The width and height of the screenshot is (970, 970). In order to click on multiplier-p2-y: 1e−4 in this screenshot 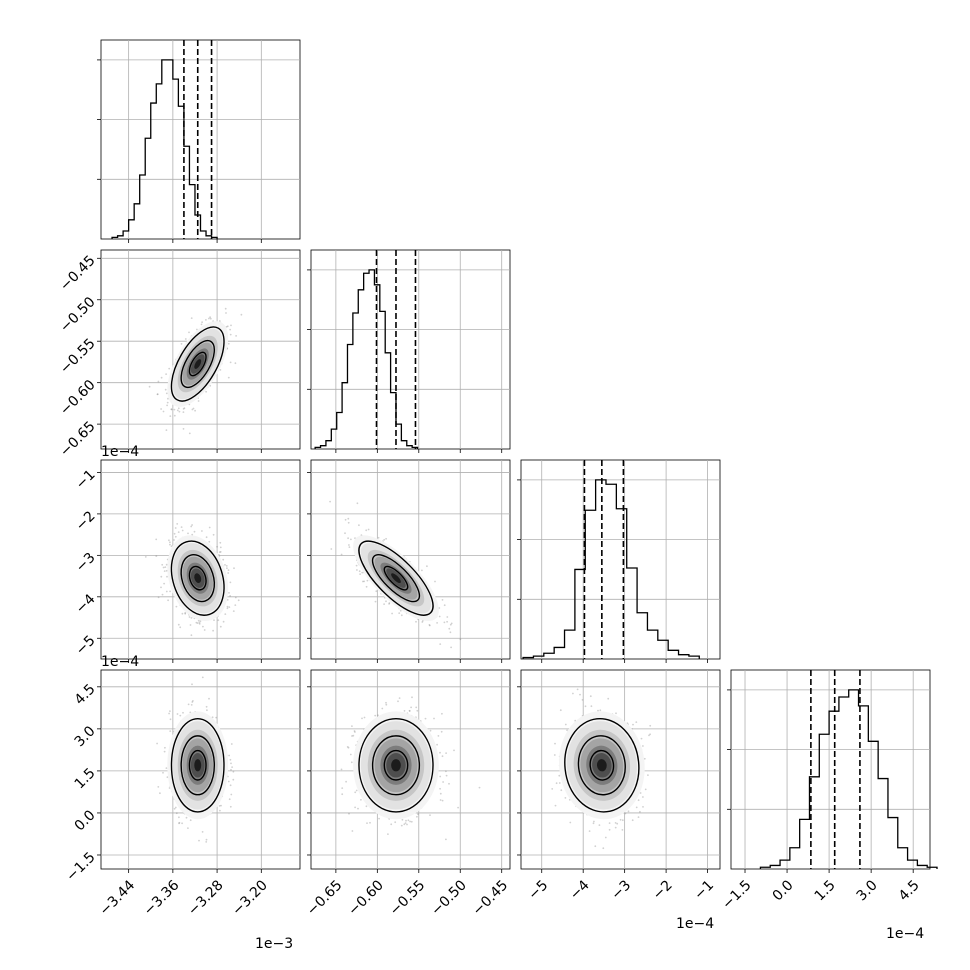, I will do `click(120, 452)`.